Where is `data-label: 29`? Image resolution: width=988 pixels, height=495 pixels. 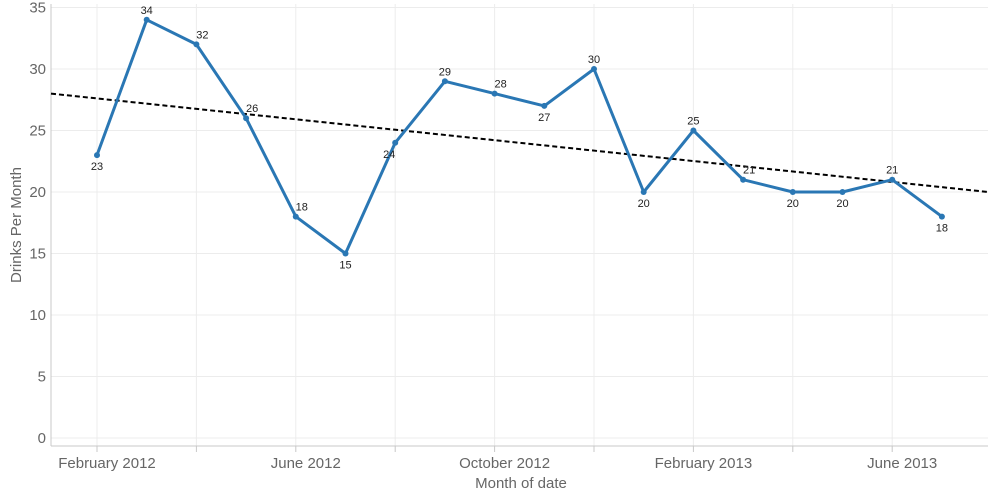
data-label: 29 is located at coordinates (445, 72).